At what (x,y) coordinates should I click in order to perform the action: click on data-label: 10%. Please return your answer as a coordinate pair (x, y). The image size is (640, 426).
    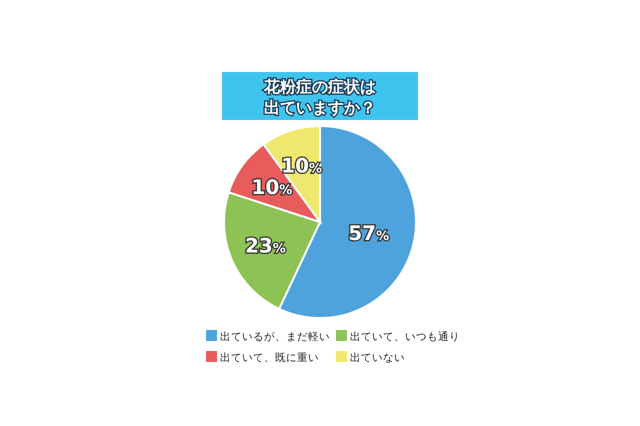
    Looking at the image, I should click on (271, 187).